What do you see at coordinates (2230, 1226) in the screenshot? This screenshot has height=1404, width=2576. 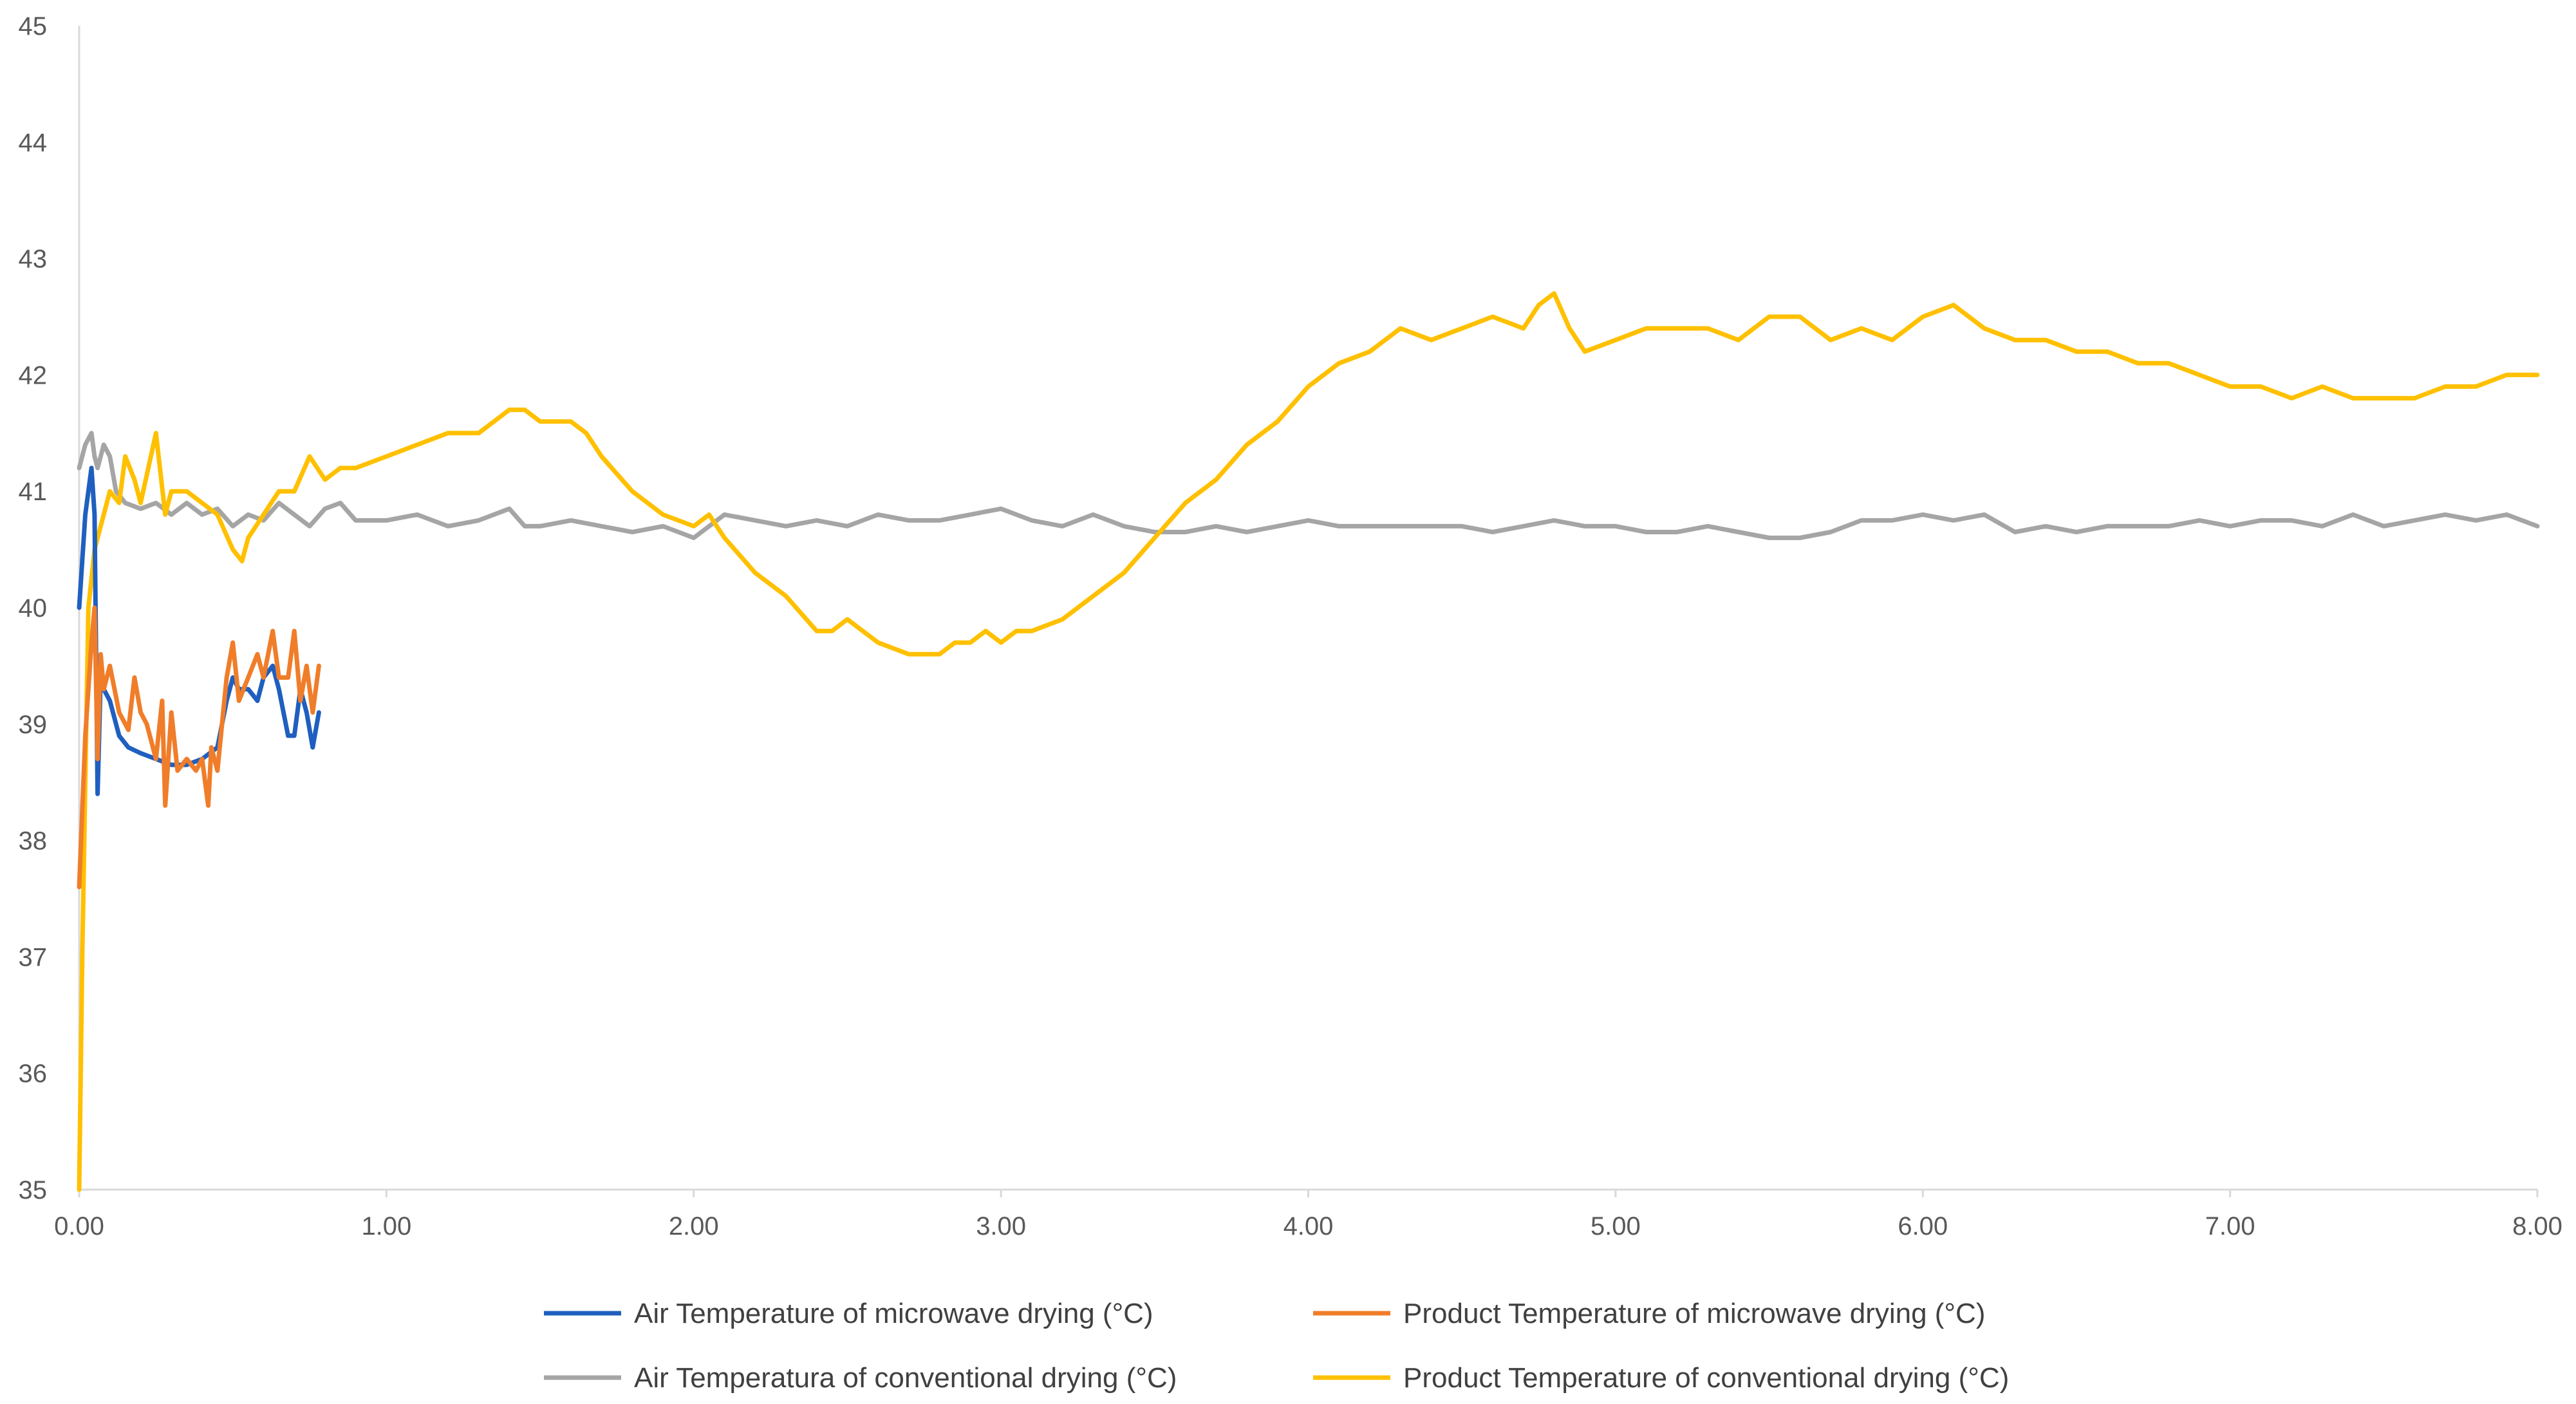 I see `x-tick-label: 7.00` at bounding box center [2230, 1226].